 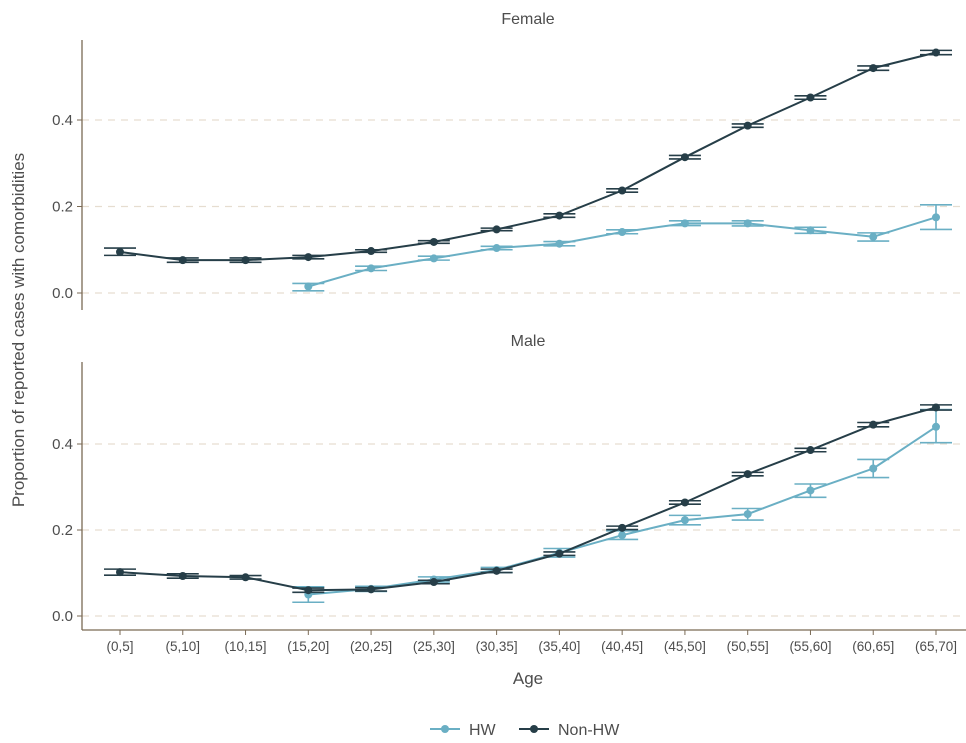 What do you see at coordinates (527, 19) in the screenshot?
I see `panel-title: Female` at bounding box center [527, 19].